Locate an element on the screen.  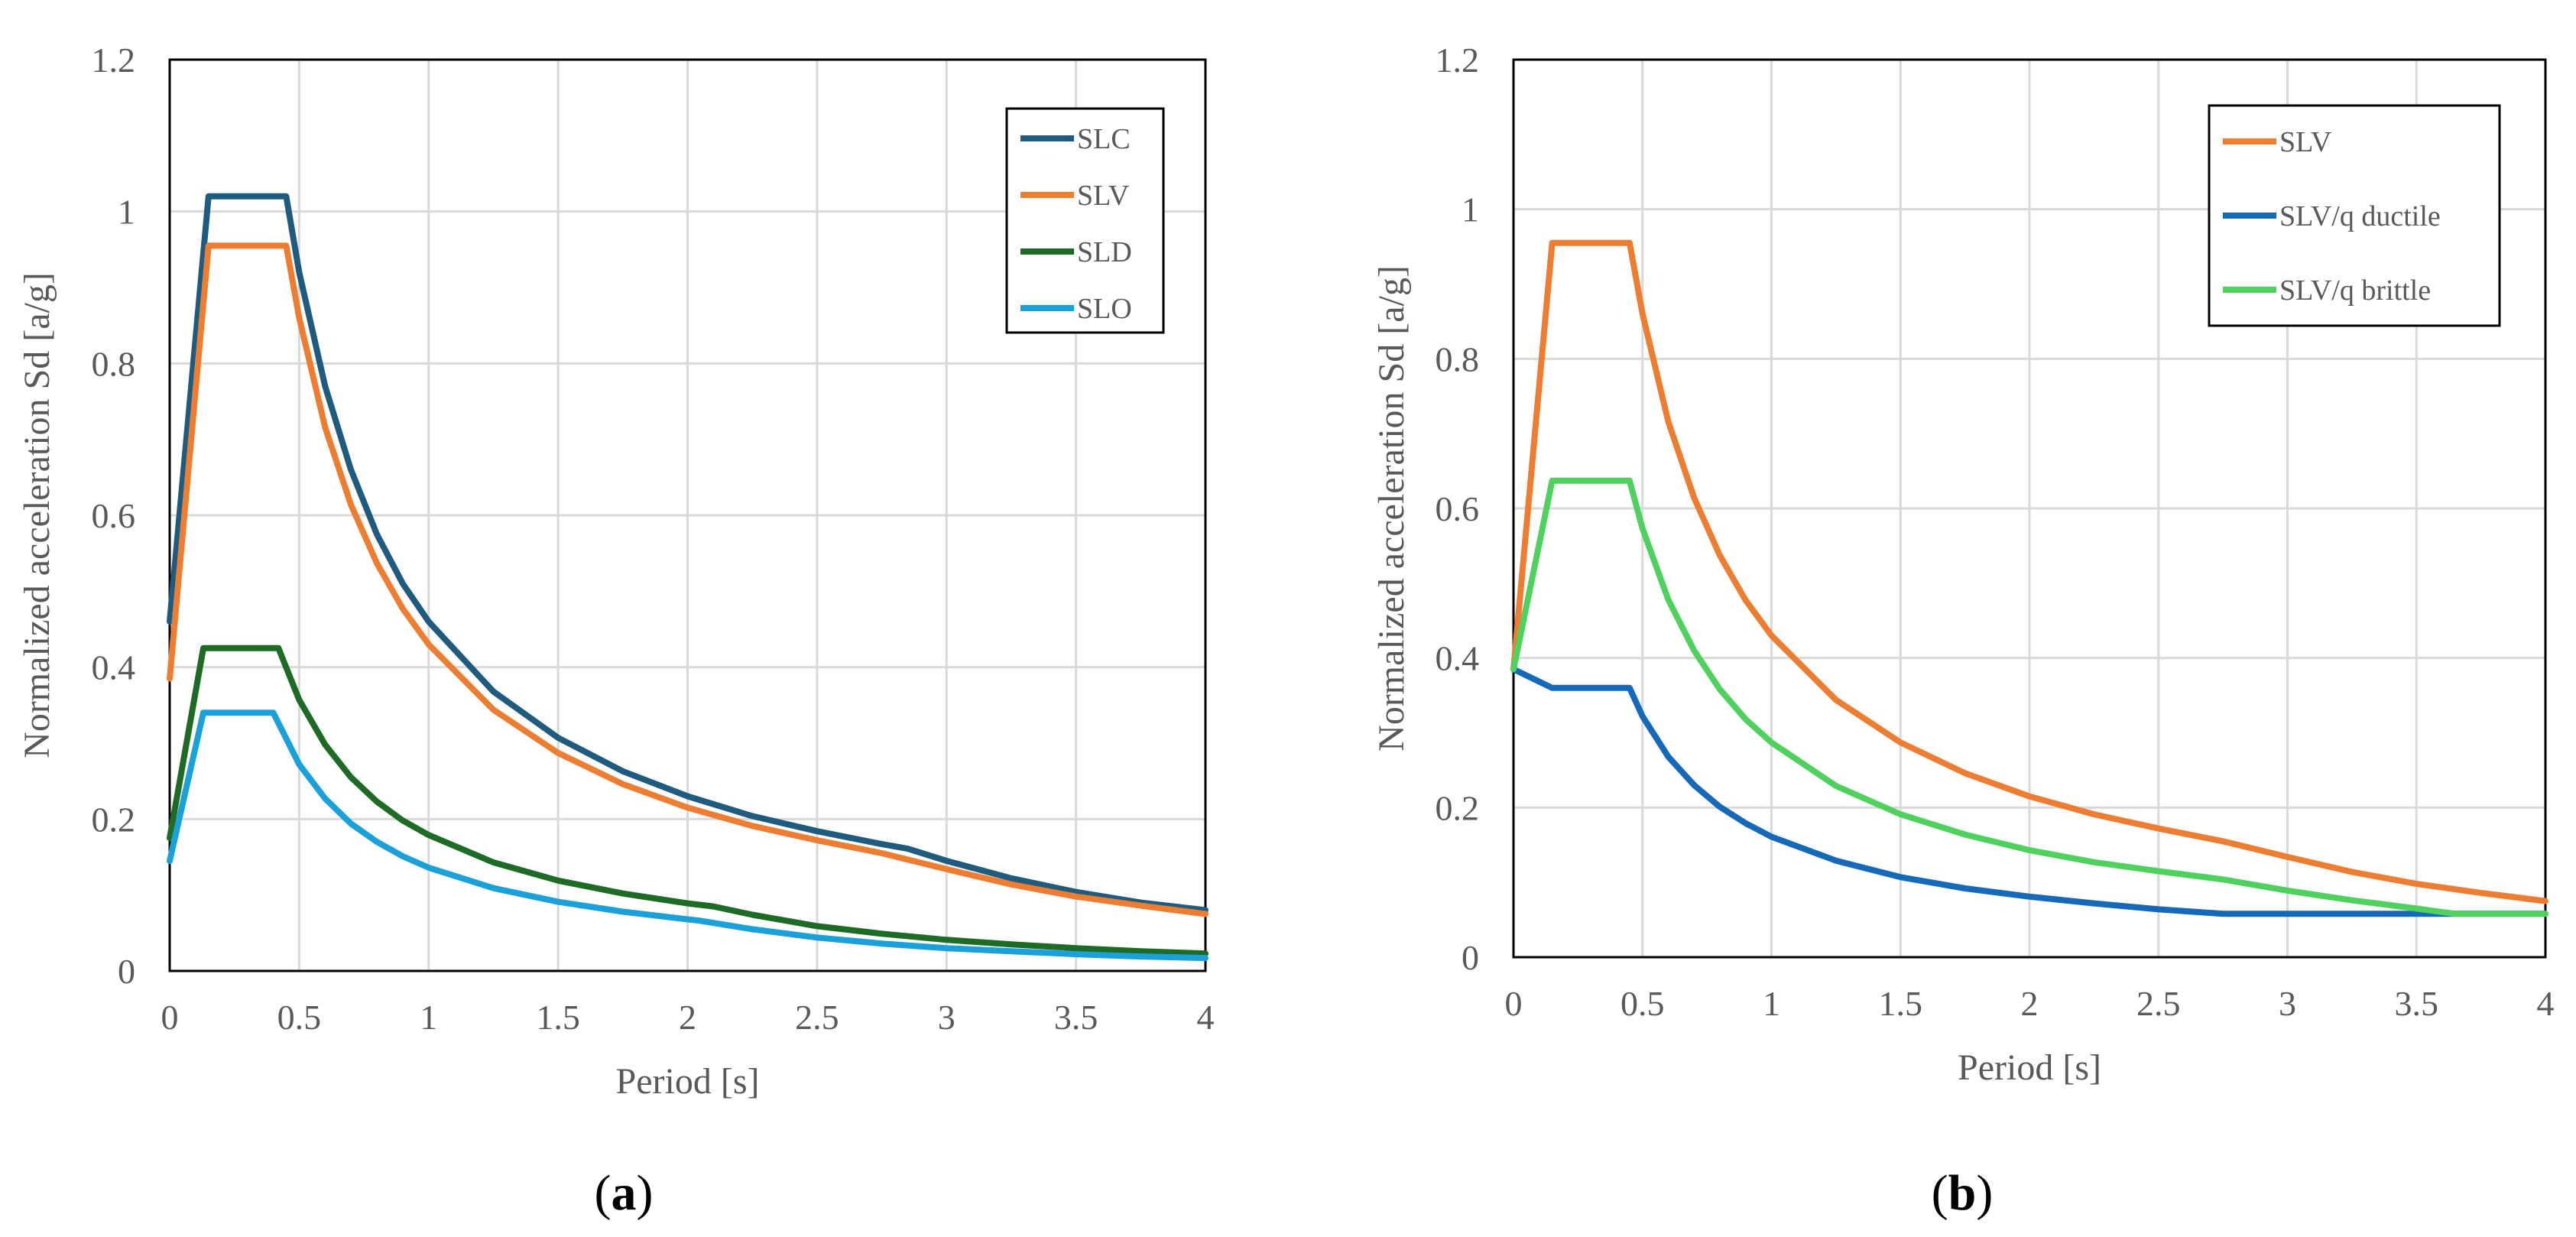
series-line-slv-q-brittle is located at coordinates (2029, 697).